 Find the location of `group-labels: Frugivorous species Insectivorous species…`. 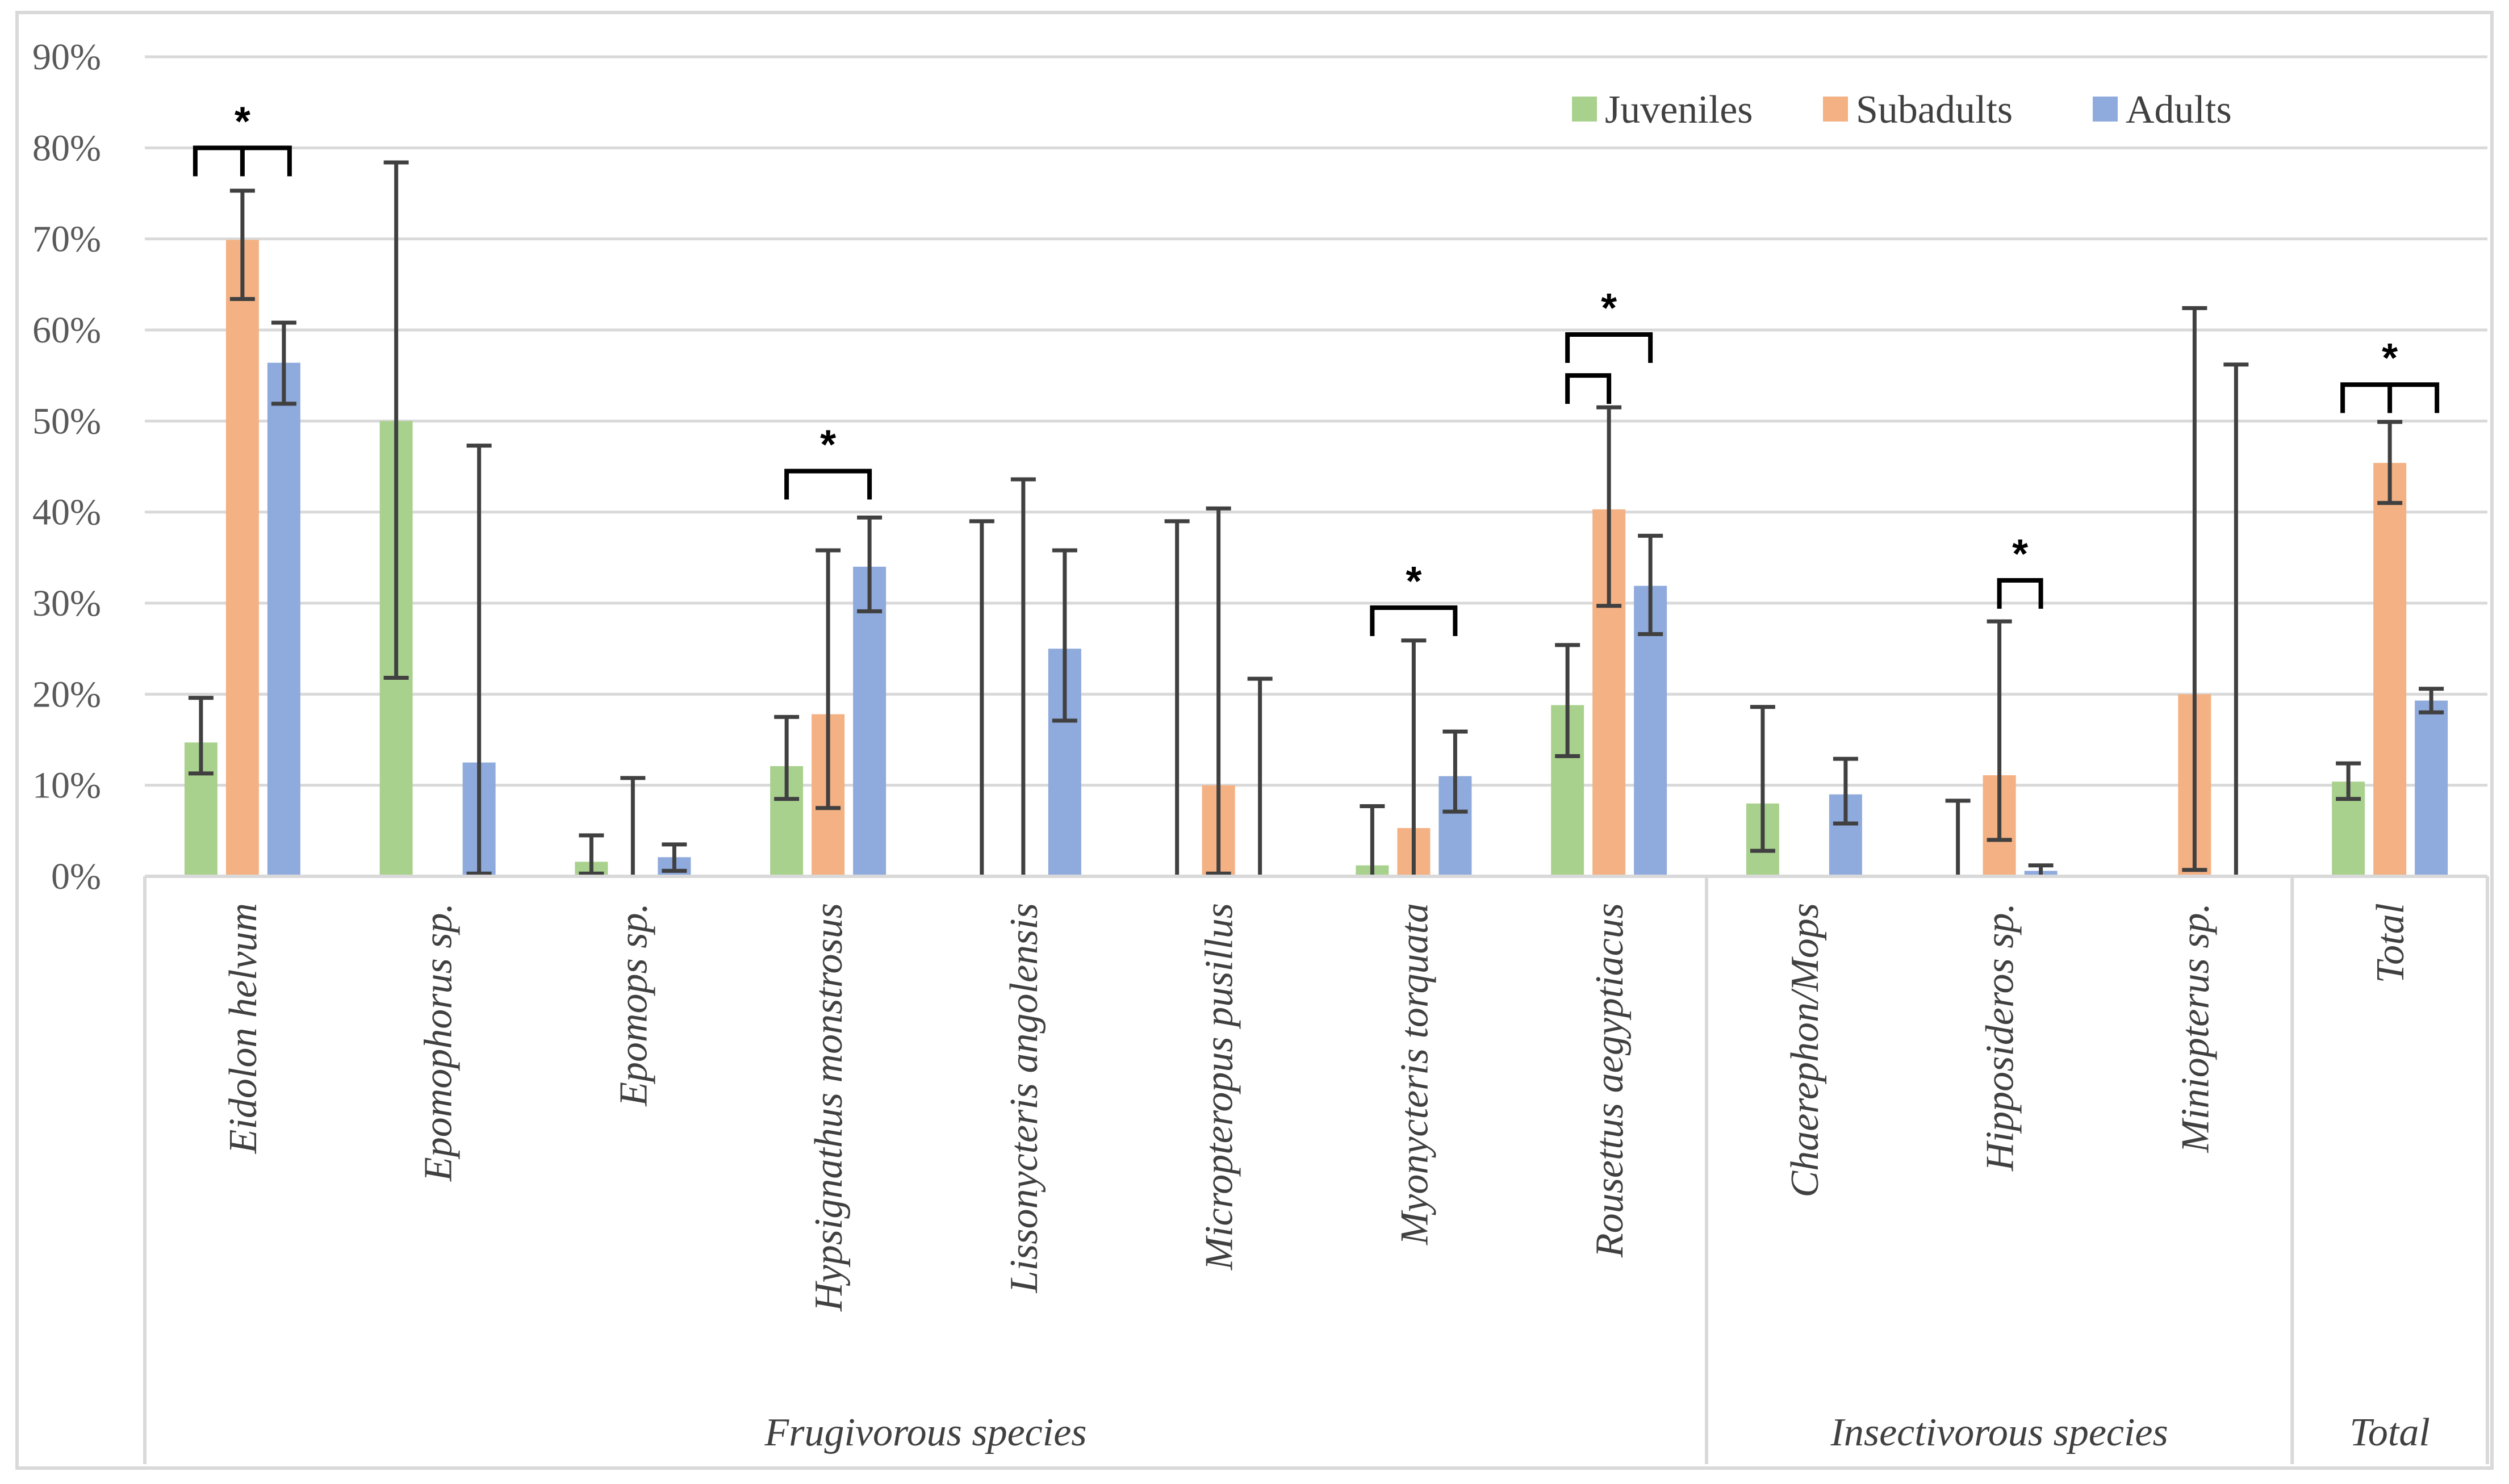

group-labels: Frugivorous species Insectivorous species… is located at coordinates (1596, 1432).